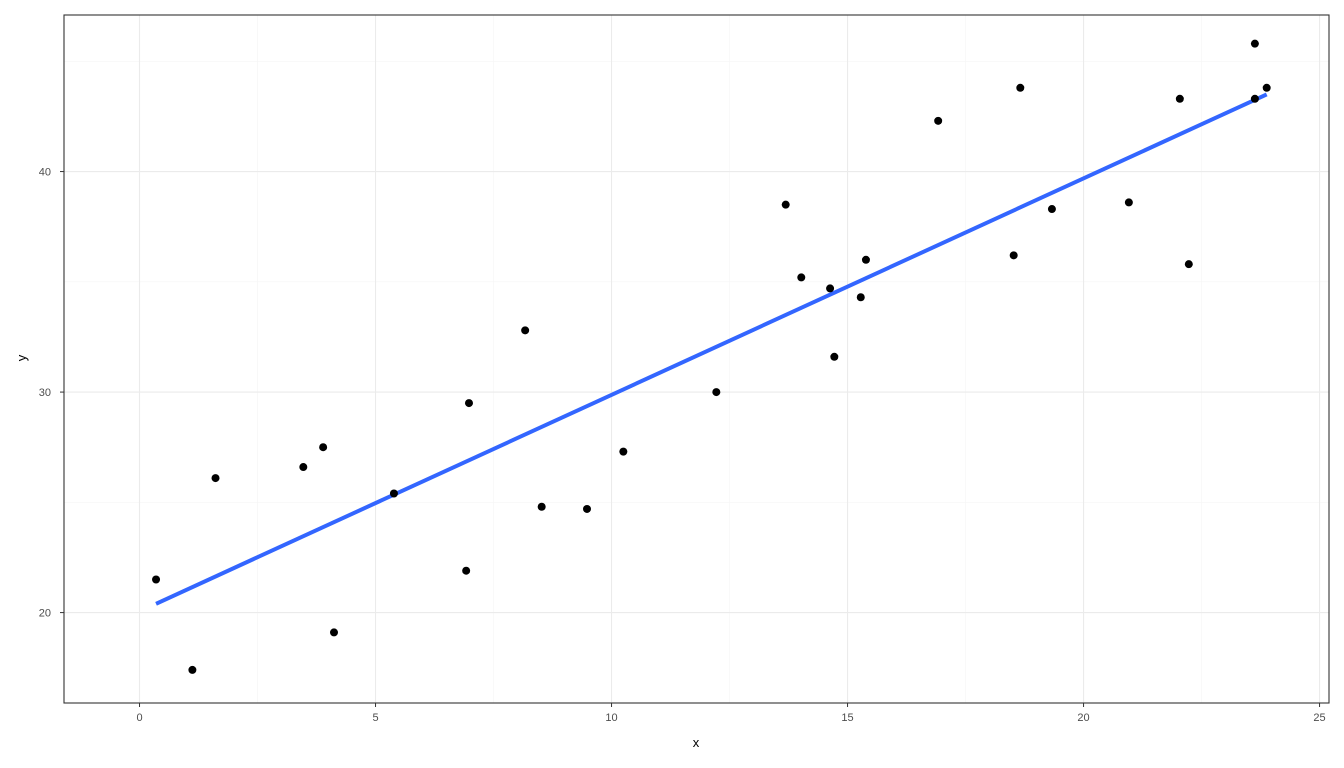 This screenshot has width=1344, height=768. What do you see at coordinates (51, 393) in the screenshot?
I see `y-axis-ticks: 20 30 40` at bounding box center [51, 393].